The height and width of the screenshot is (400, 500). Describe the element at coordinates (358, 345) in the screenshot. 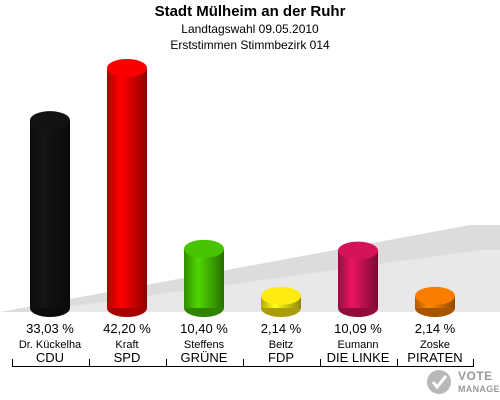

I see `candidate-label: Eumann` at that location.